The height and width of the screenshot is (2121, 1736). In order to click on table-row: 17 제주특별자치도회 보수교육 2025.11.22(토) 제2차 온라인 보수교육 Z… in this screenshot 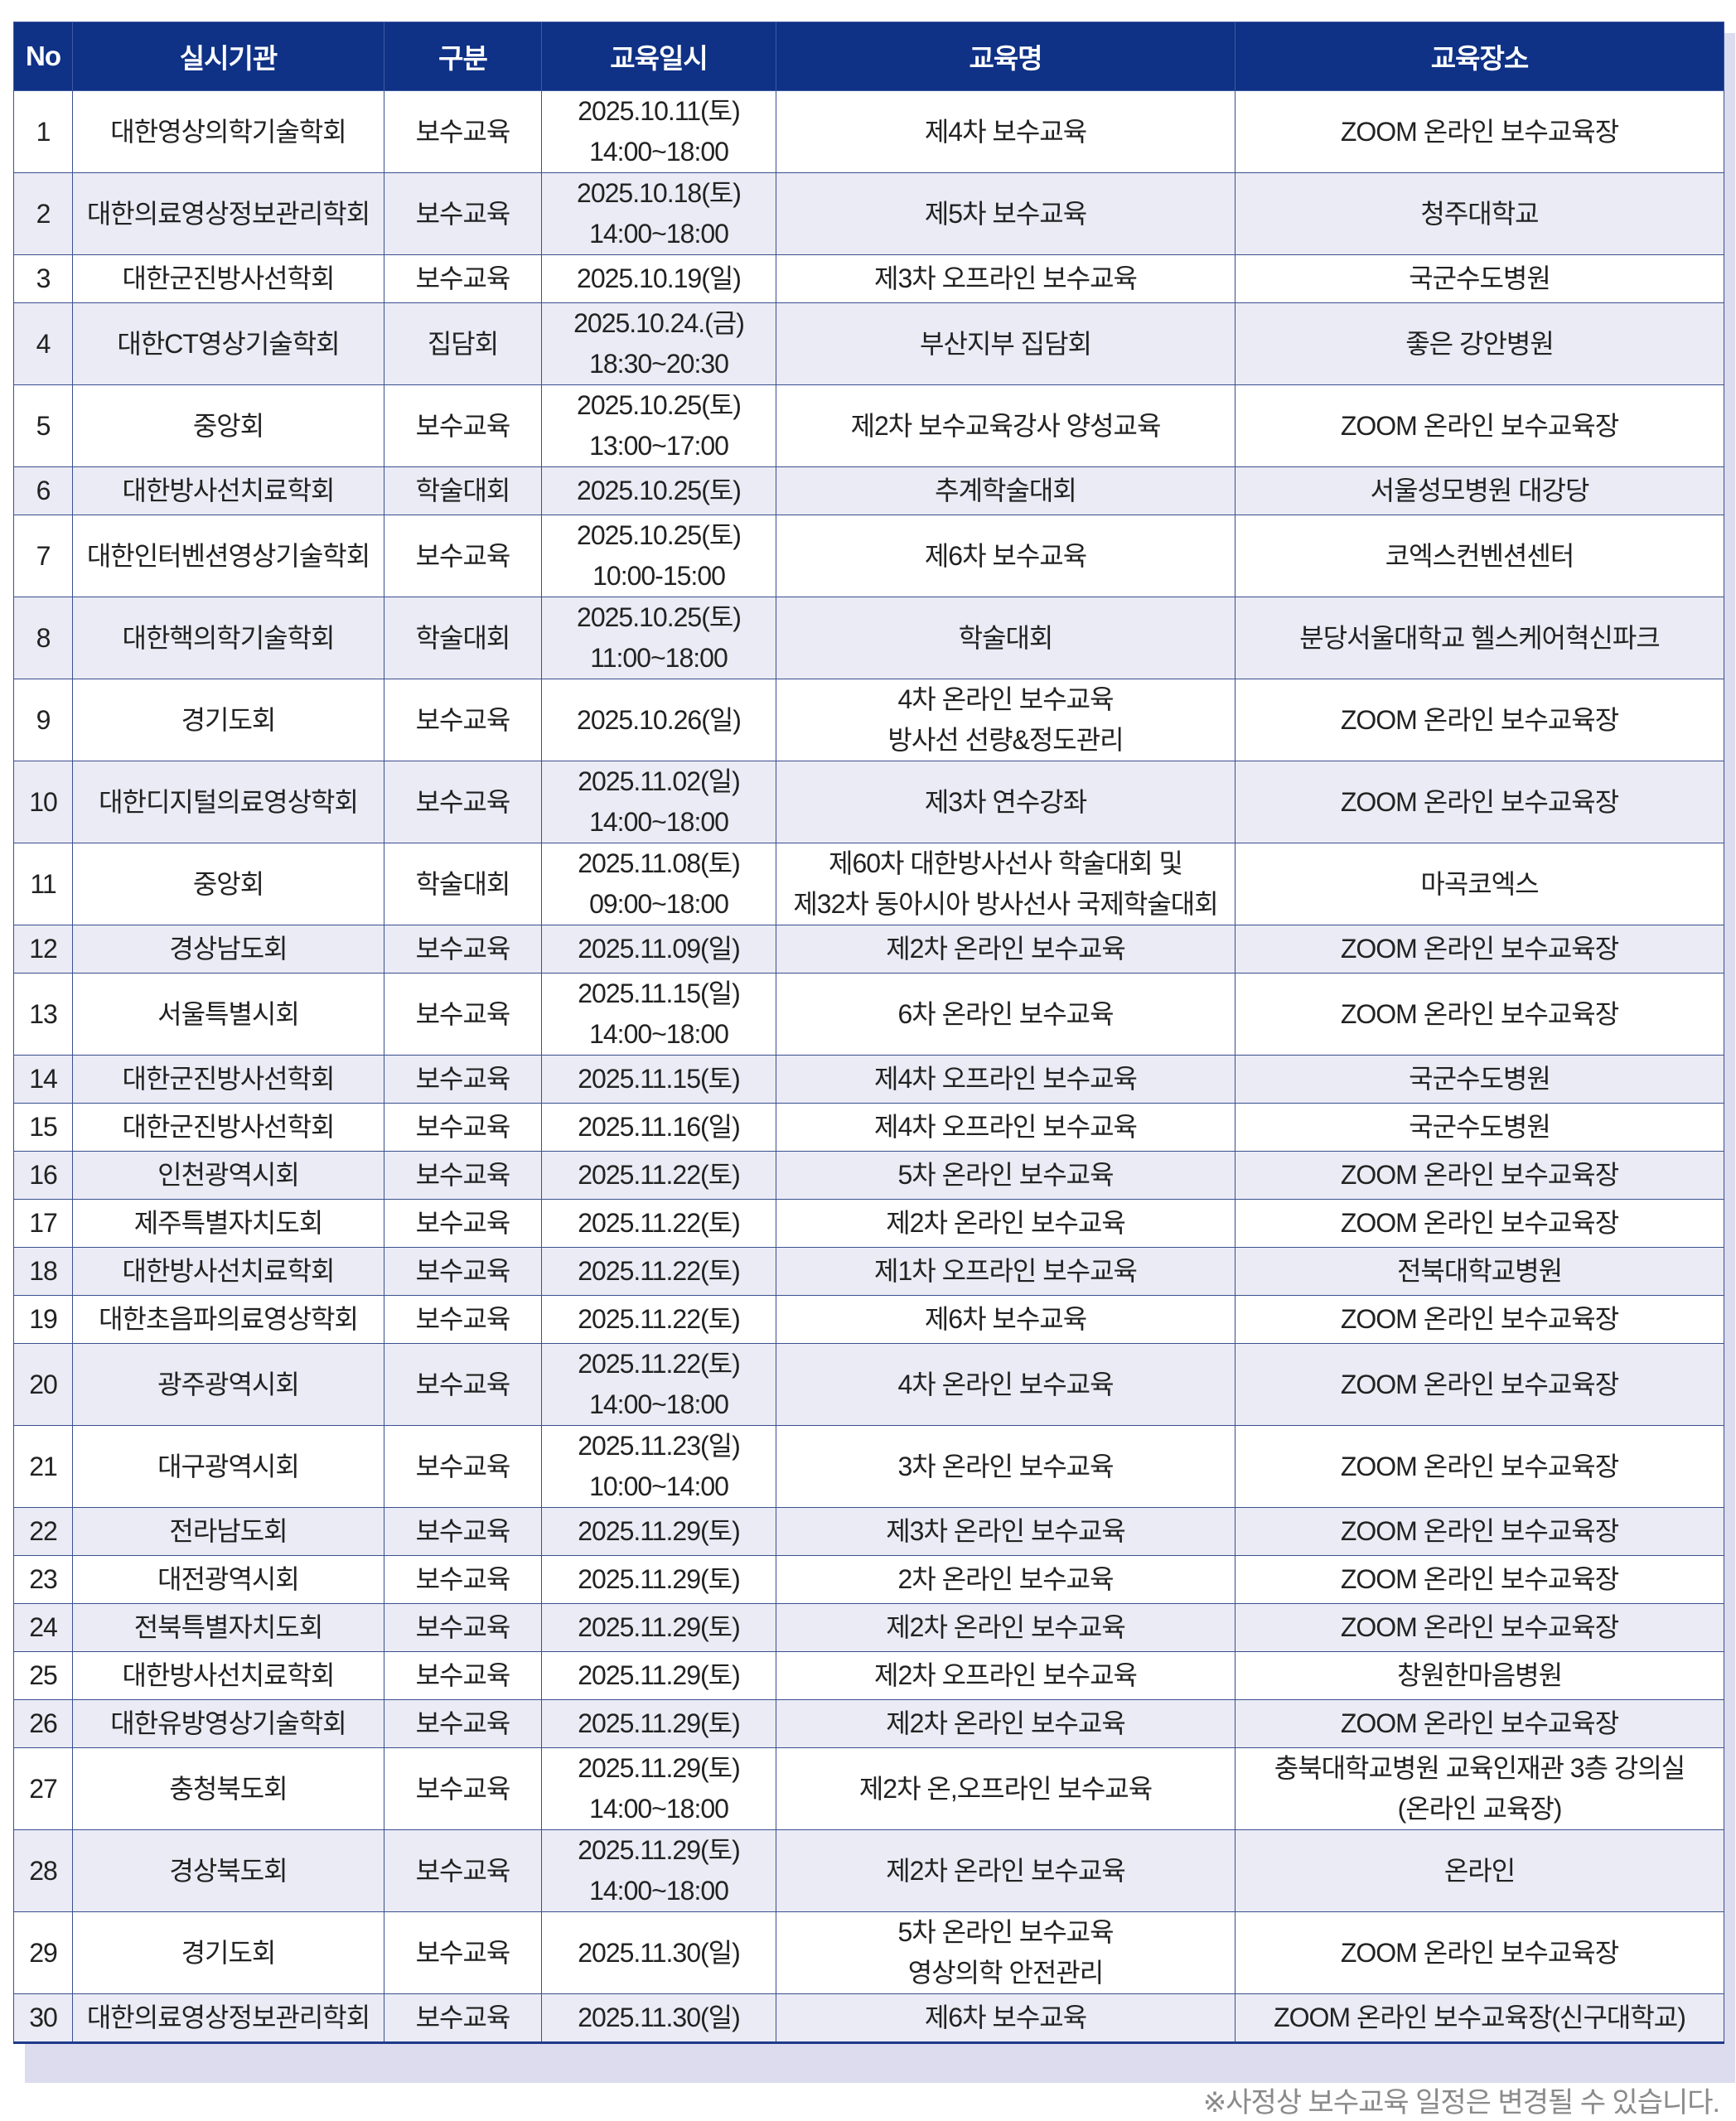, I will do `click(868, 1223)`.